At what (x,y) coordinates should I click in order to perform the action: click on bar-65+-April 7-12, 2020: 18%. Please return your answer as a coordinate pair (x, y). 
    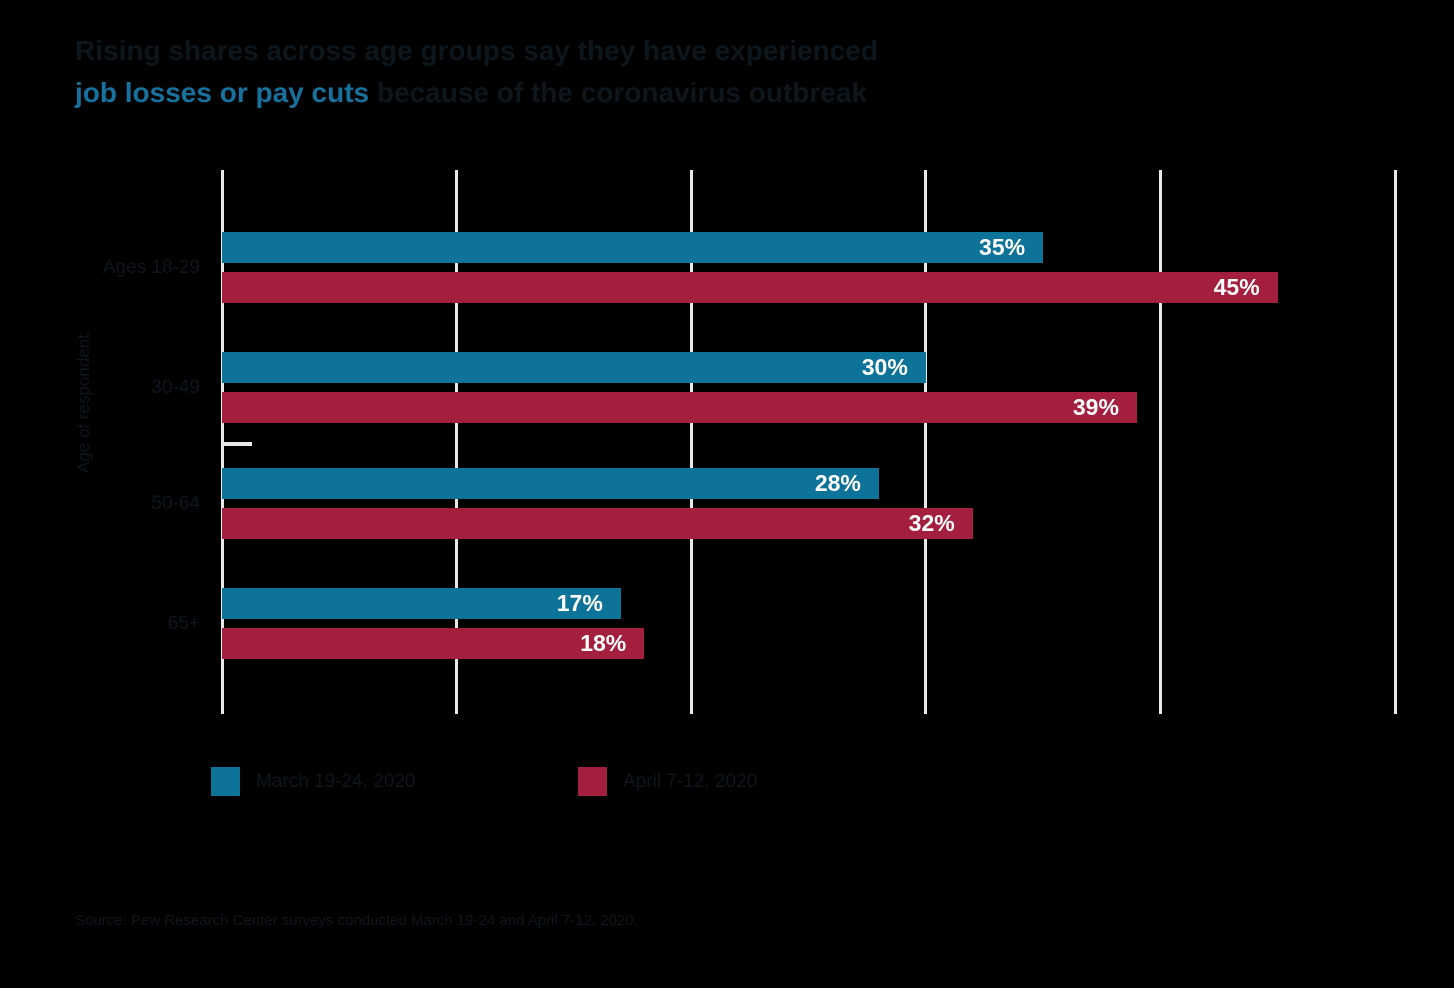
    Looking at the image, I should click on (433, 643).